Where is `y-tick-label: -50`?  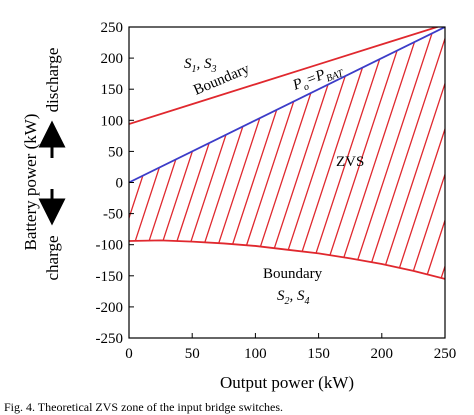
y-tick-label: -50 is located at coordinates (113, 215).